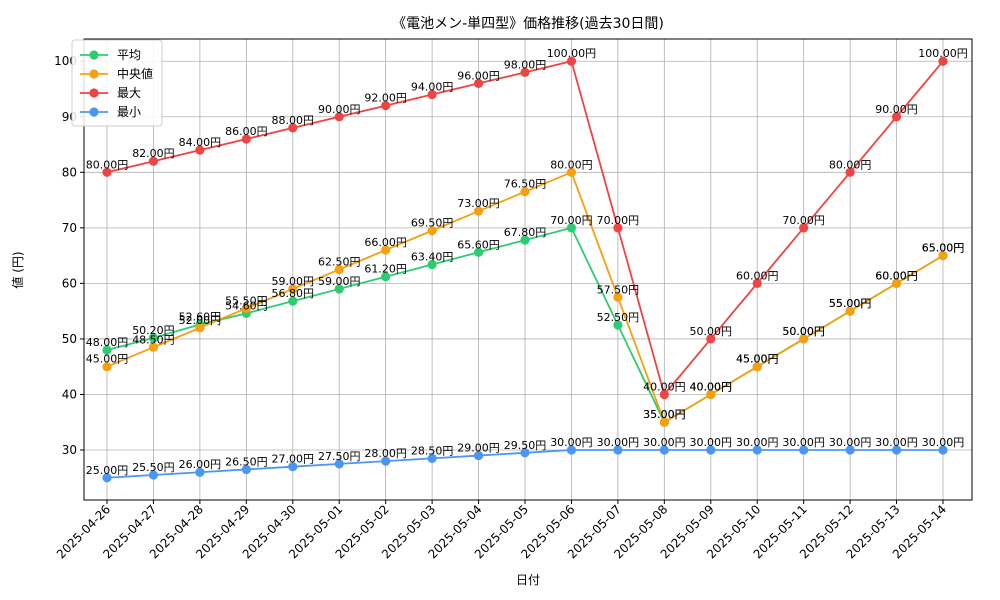 The height and width of the screenshot is (600, 1000). Describe the element at coordinates (153, 330) in the screenshot. I see `data-label: 50.20円` at that location.